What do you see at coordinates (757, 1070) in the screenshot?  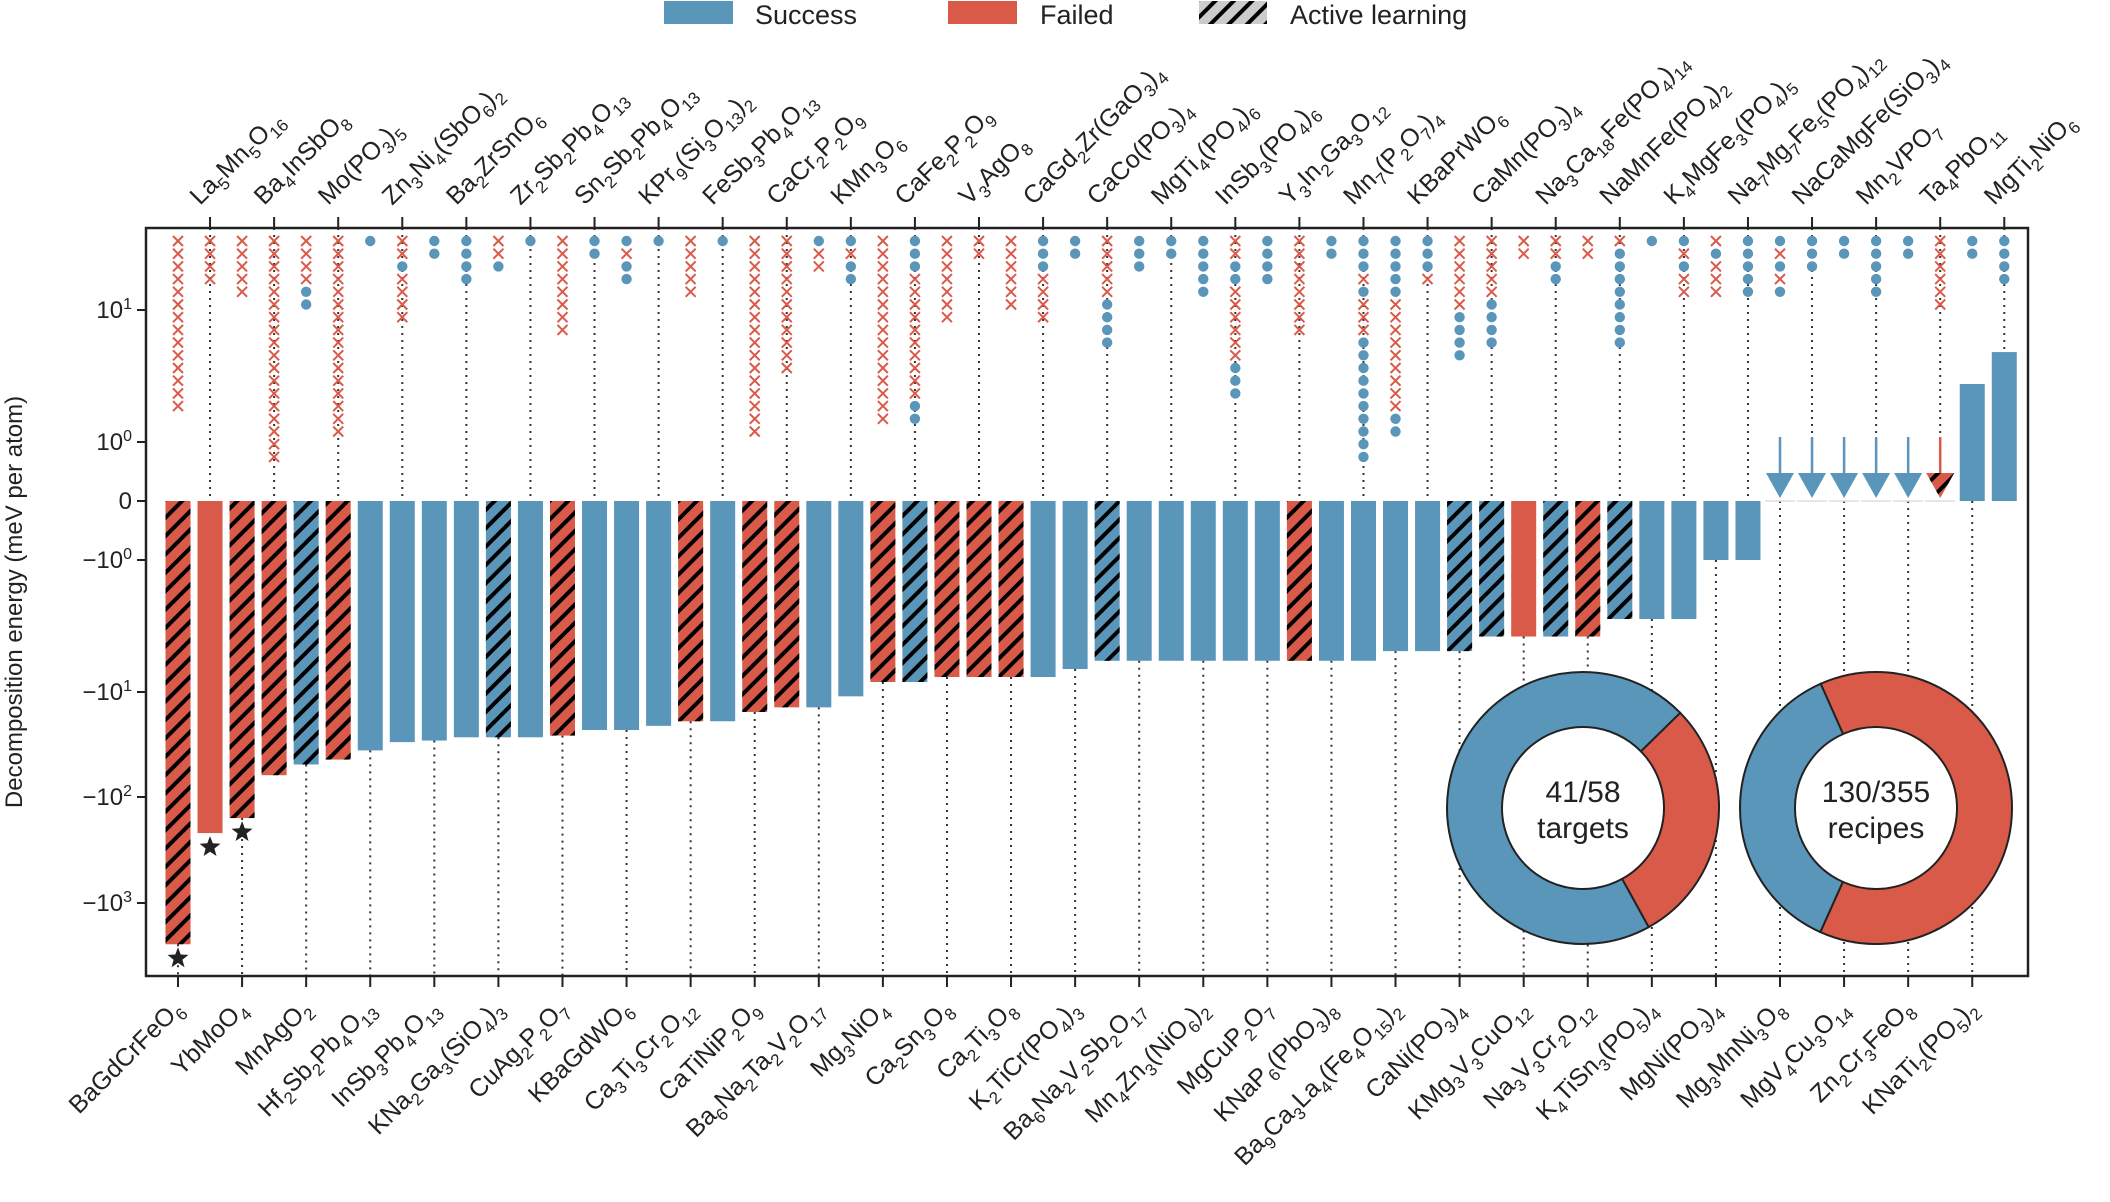 I see `target-label-bottom: Ba6Na2Ta2V2O17` at bounding box center [757, 1070].